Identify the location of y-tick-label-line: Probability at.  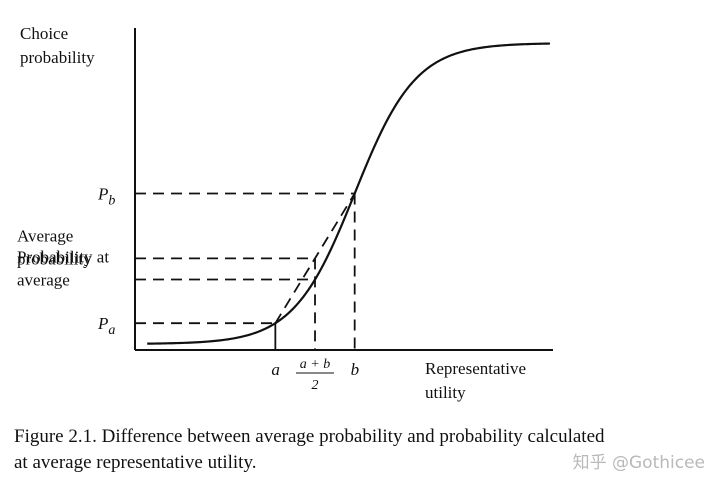
(63, 257).